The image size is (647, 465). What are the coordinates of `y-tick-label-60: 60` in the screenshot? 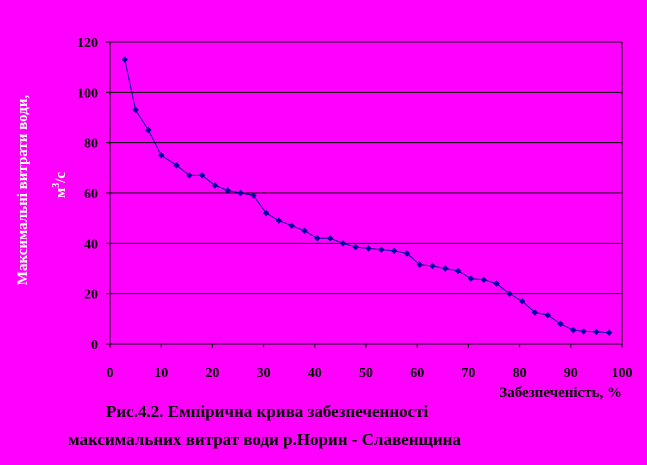 It's located at (91, 194).